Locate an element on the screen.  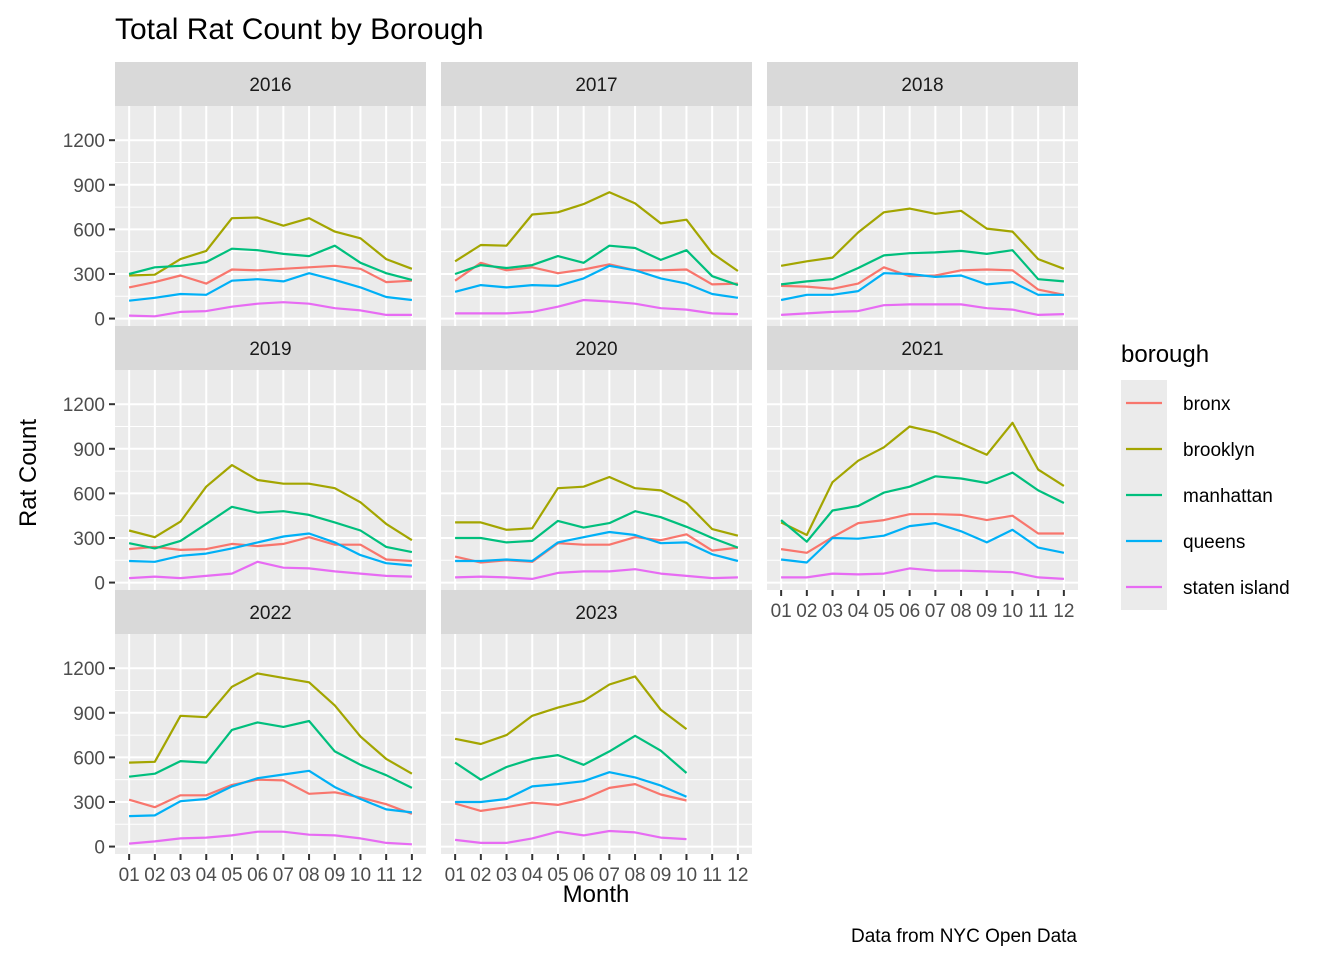
x-tick-label: 02 is located at coordinates (806, 611).